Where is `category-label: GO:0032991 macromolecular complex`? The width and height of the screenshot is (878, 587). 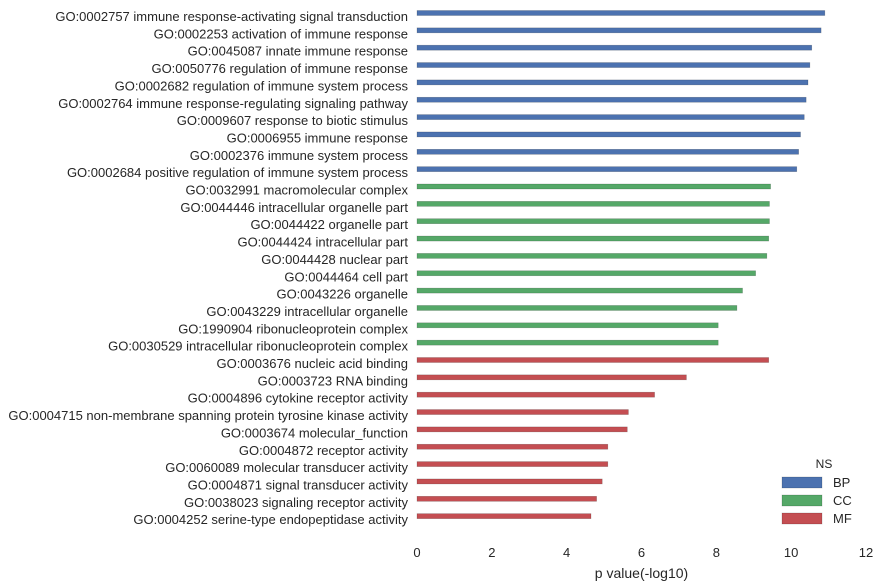
category-label: GO:0032991 macromolecular complex is located at coordinates (296, 190).